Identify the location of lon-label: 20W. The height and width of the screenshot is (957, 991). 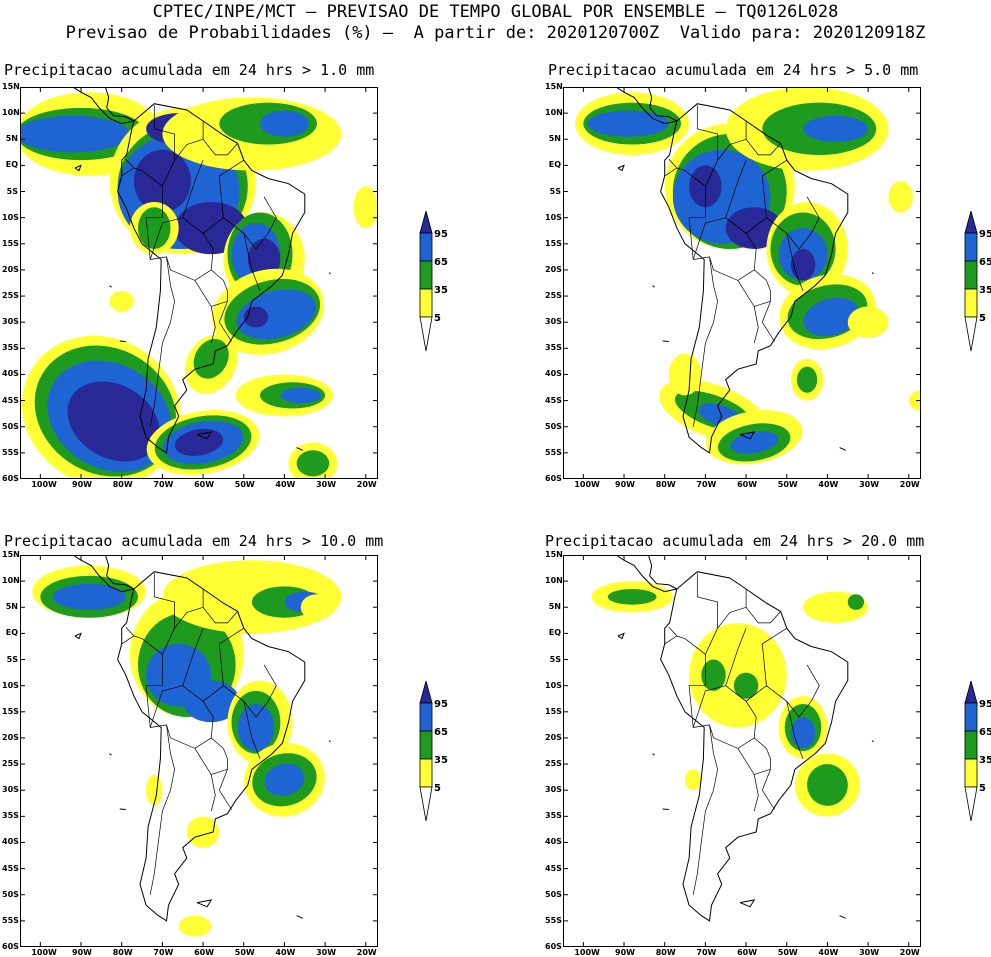
(366, 484).